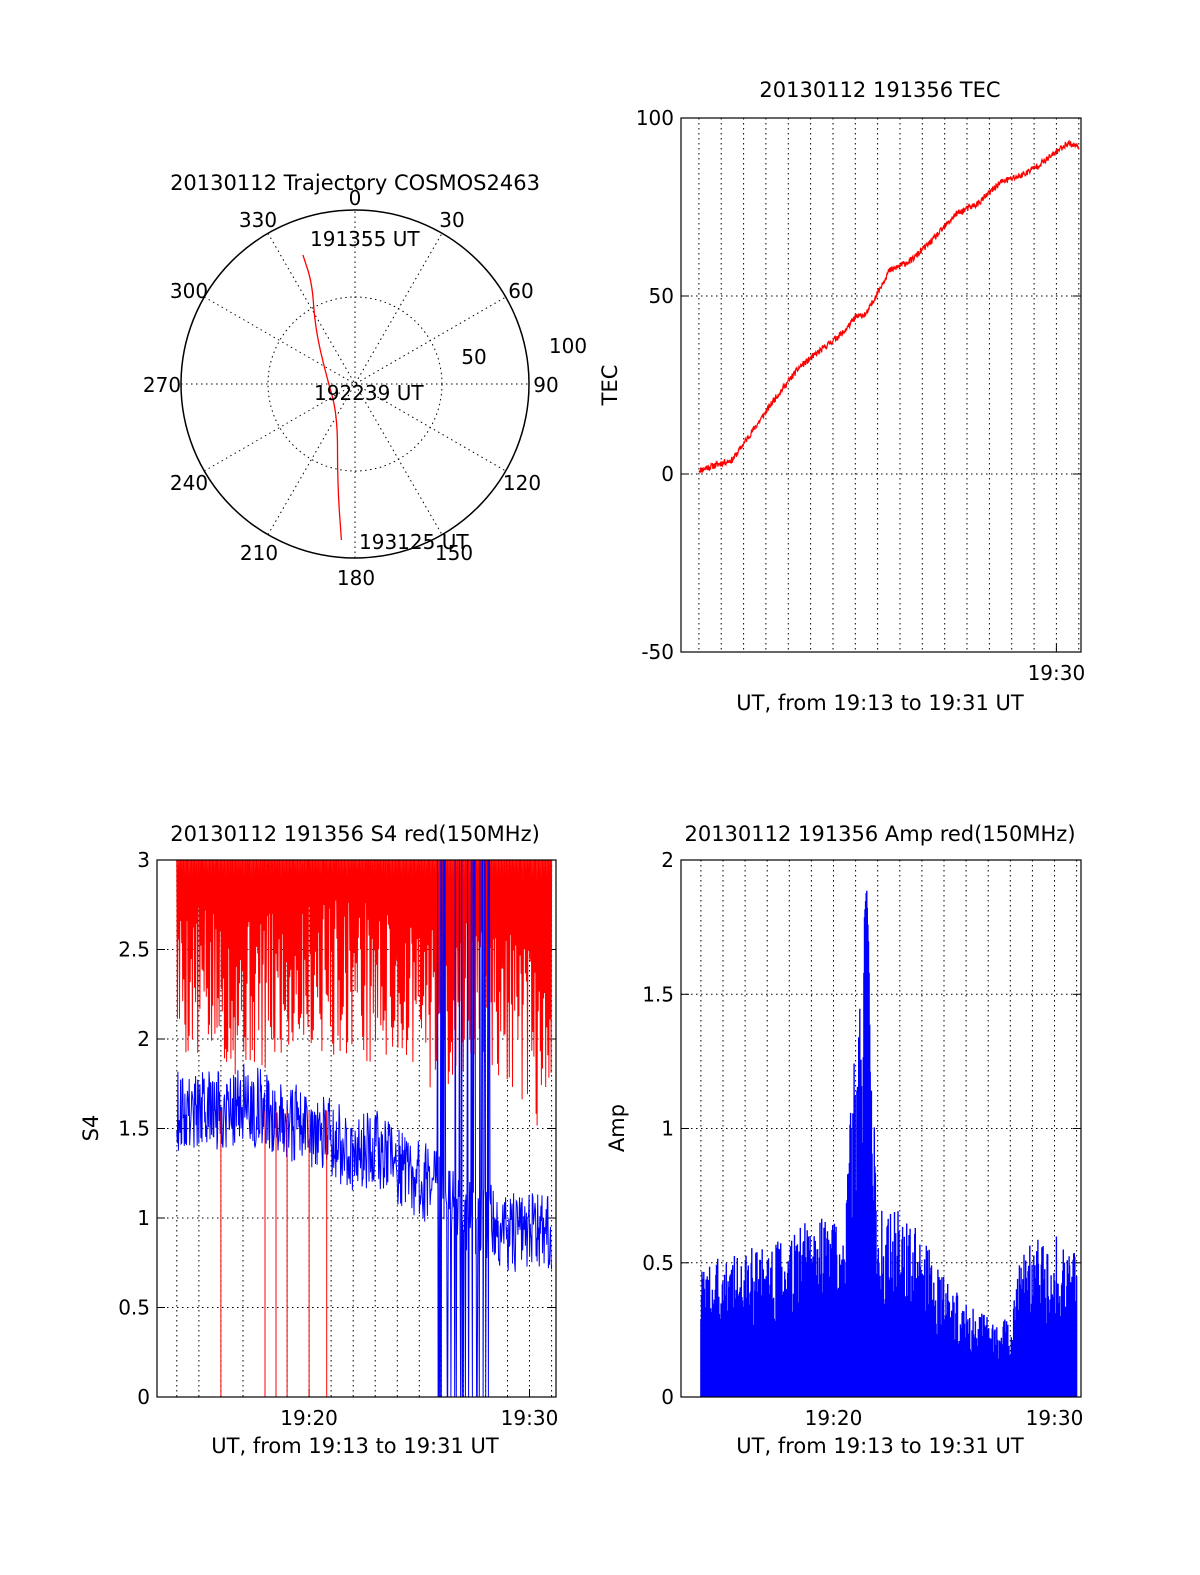 Image resolution: width=1200 pixels, height=1575 pixels. Describe the element at coordinates (661, 296) in the screenshot. I see `tec-y-tick-label: 50` at that location.